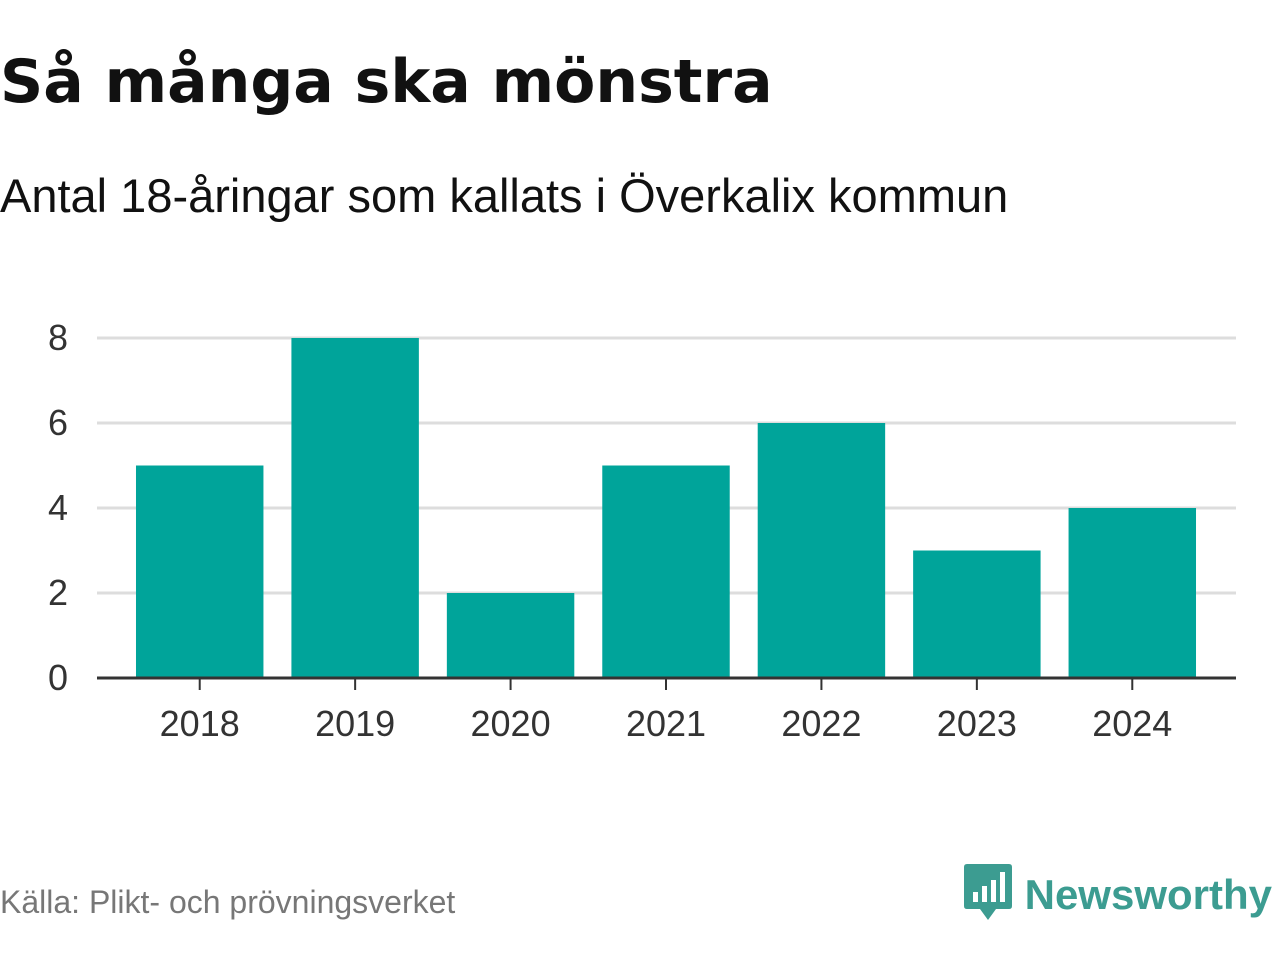  What do you see at coordinates (355, 508) in the screenshot?
I see `bar-2019` at bounding box center [355, 508].